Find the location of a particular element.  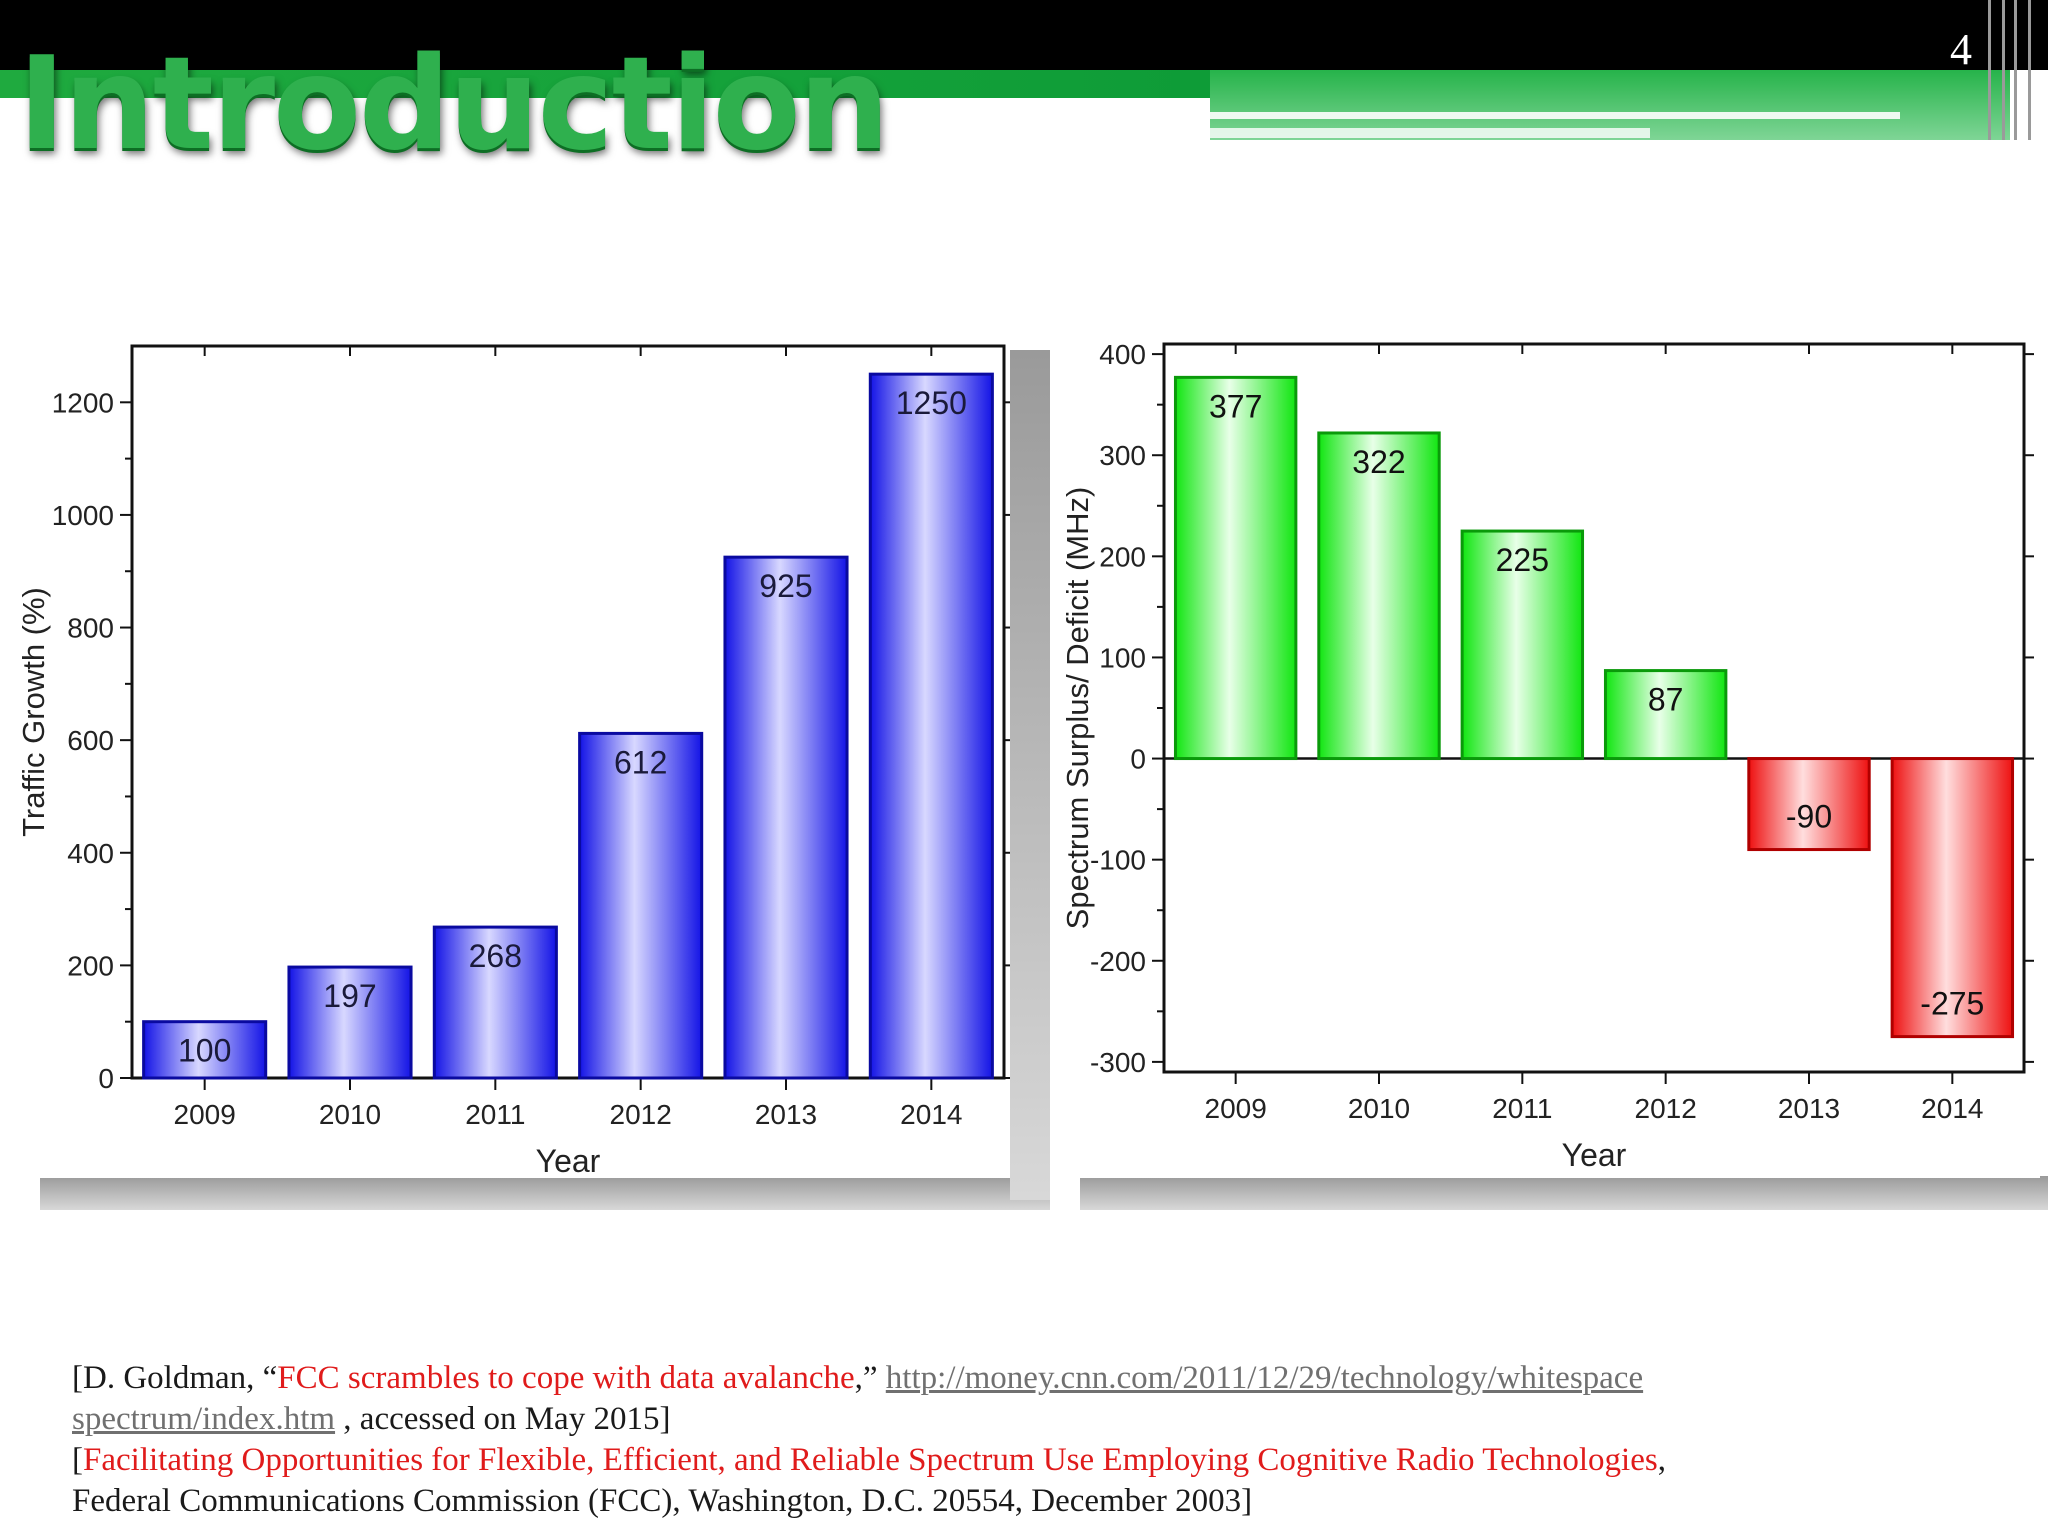

data-label: 100 is located at coordinates (204, 1051).